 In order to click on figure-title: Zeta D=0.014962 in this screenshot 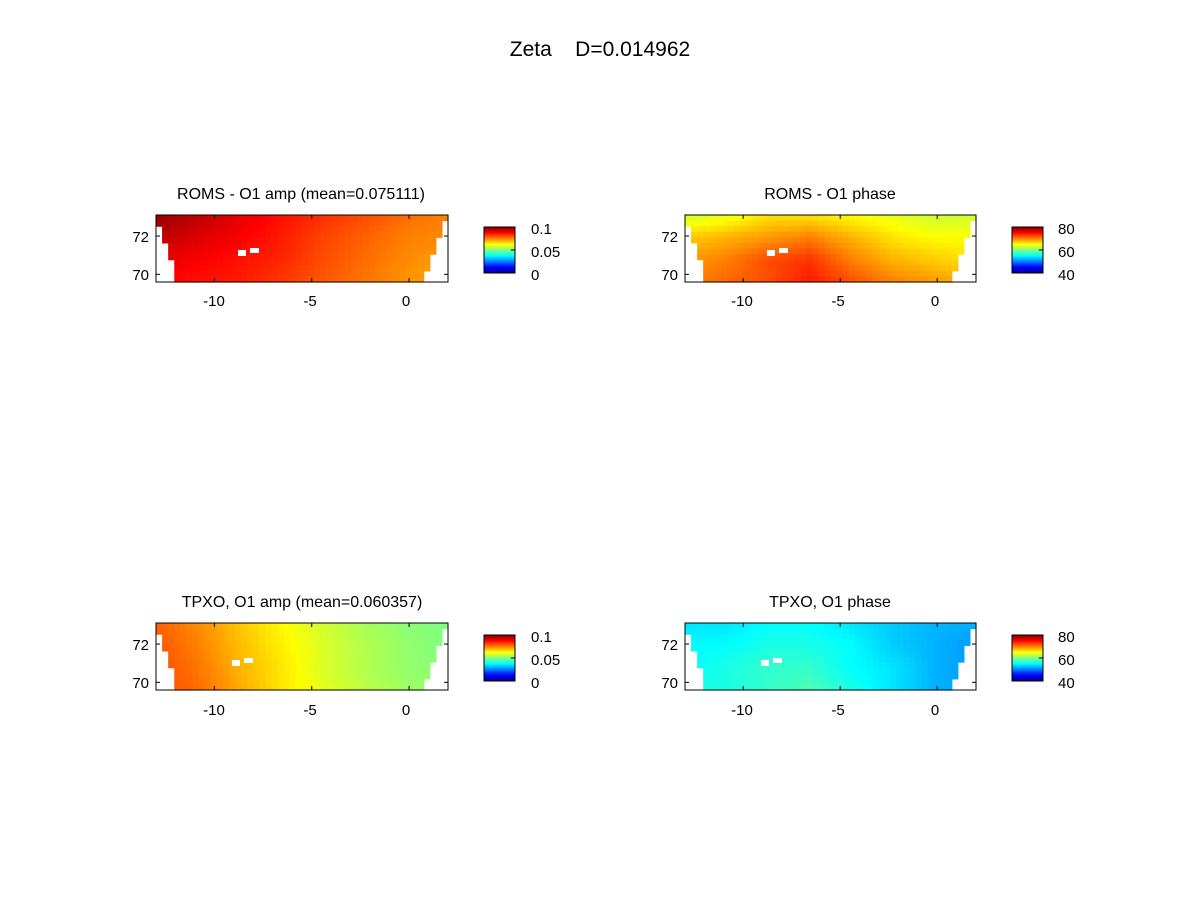, I will do `click(600, 49)`.